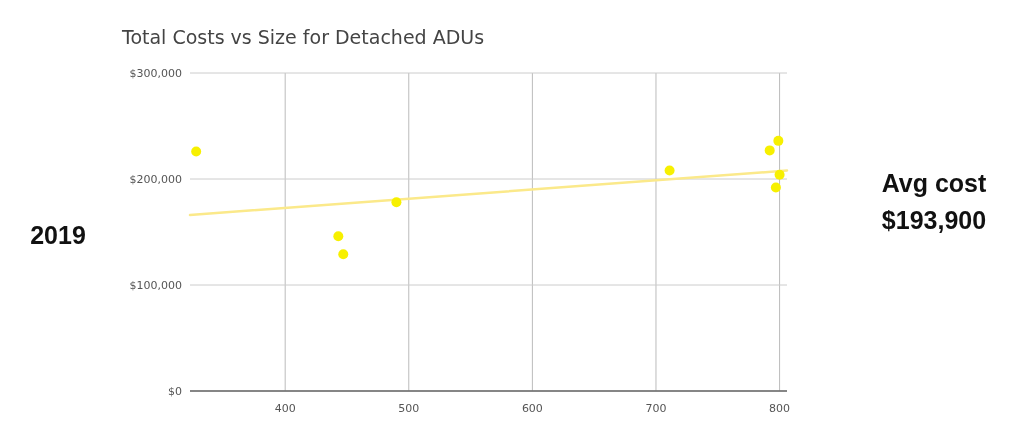 This screenshot has height=438, width=1024. I want to click on x-tick-label: 700, so click(656, 408).